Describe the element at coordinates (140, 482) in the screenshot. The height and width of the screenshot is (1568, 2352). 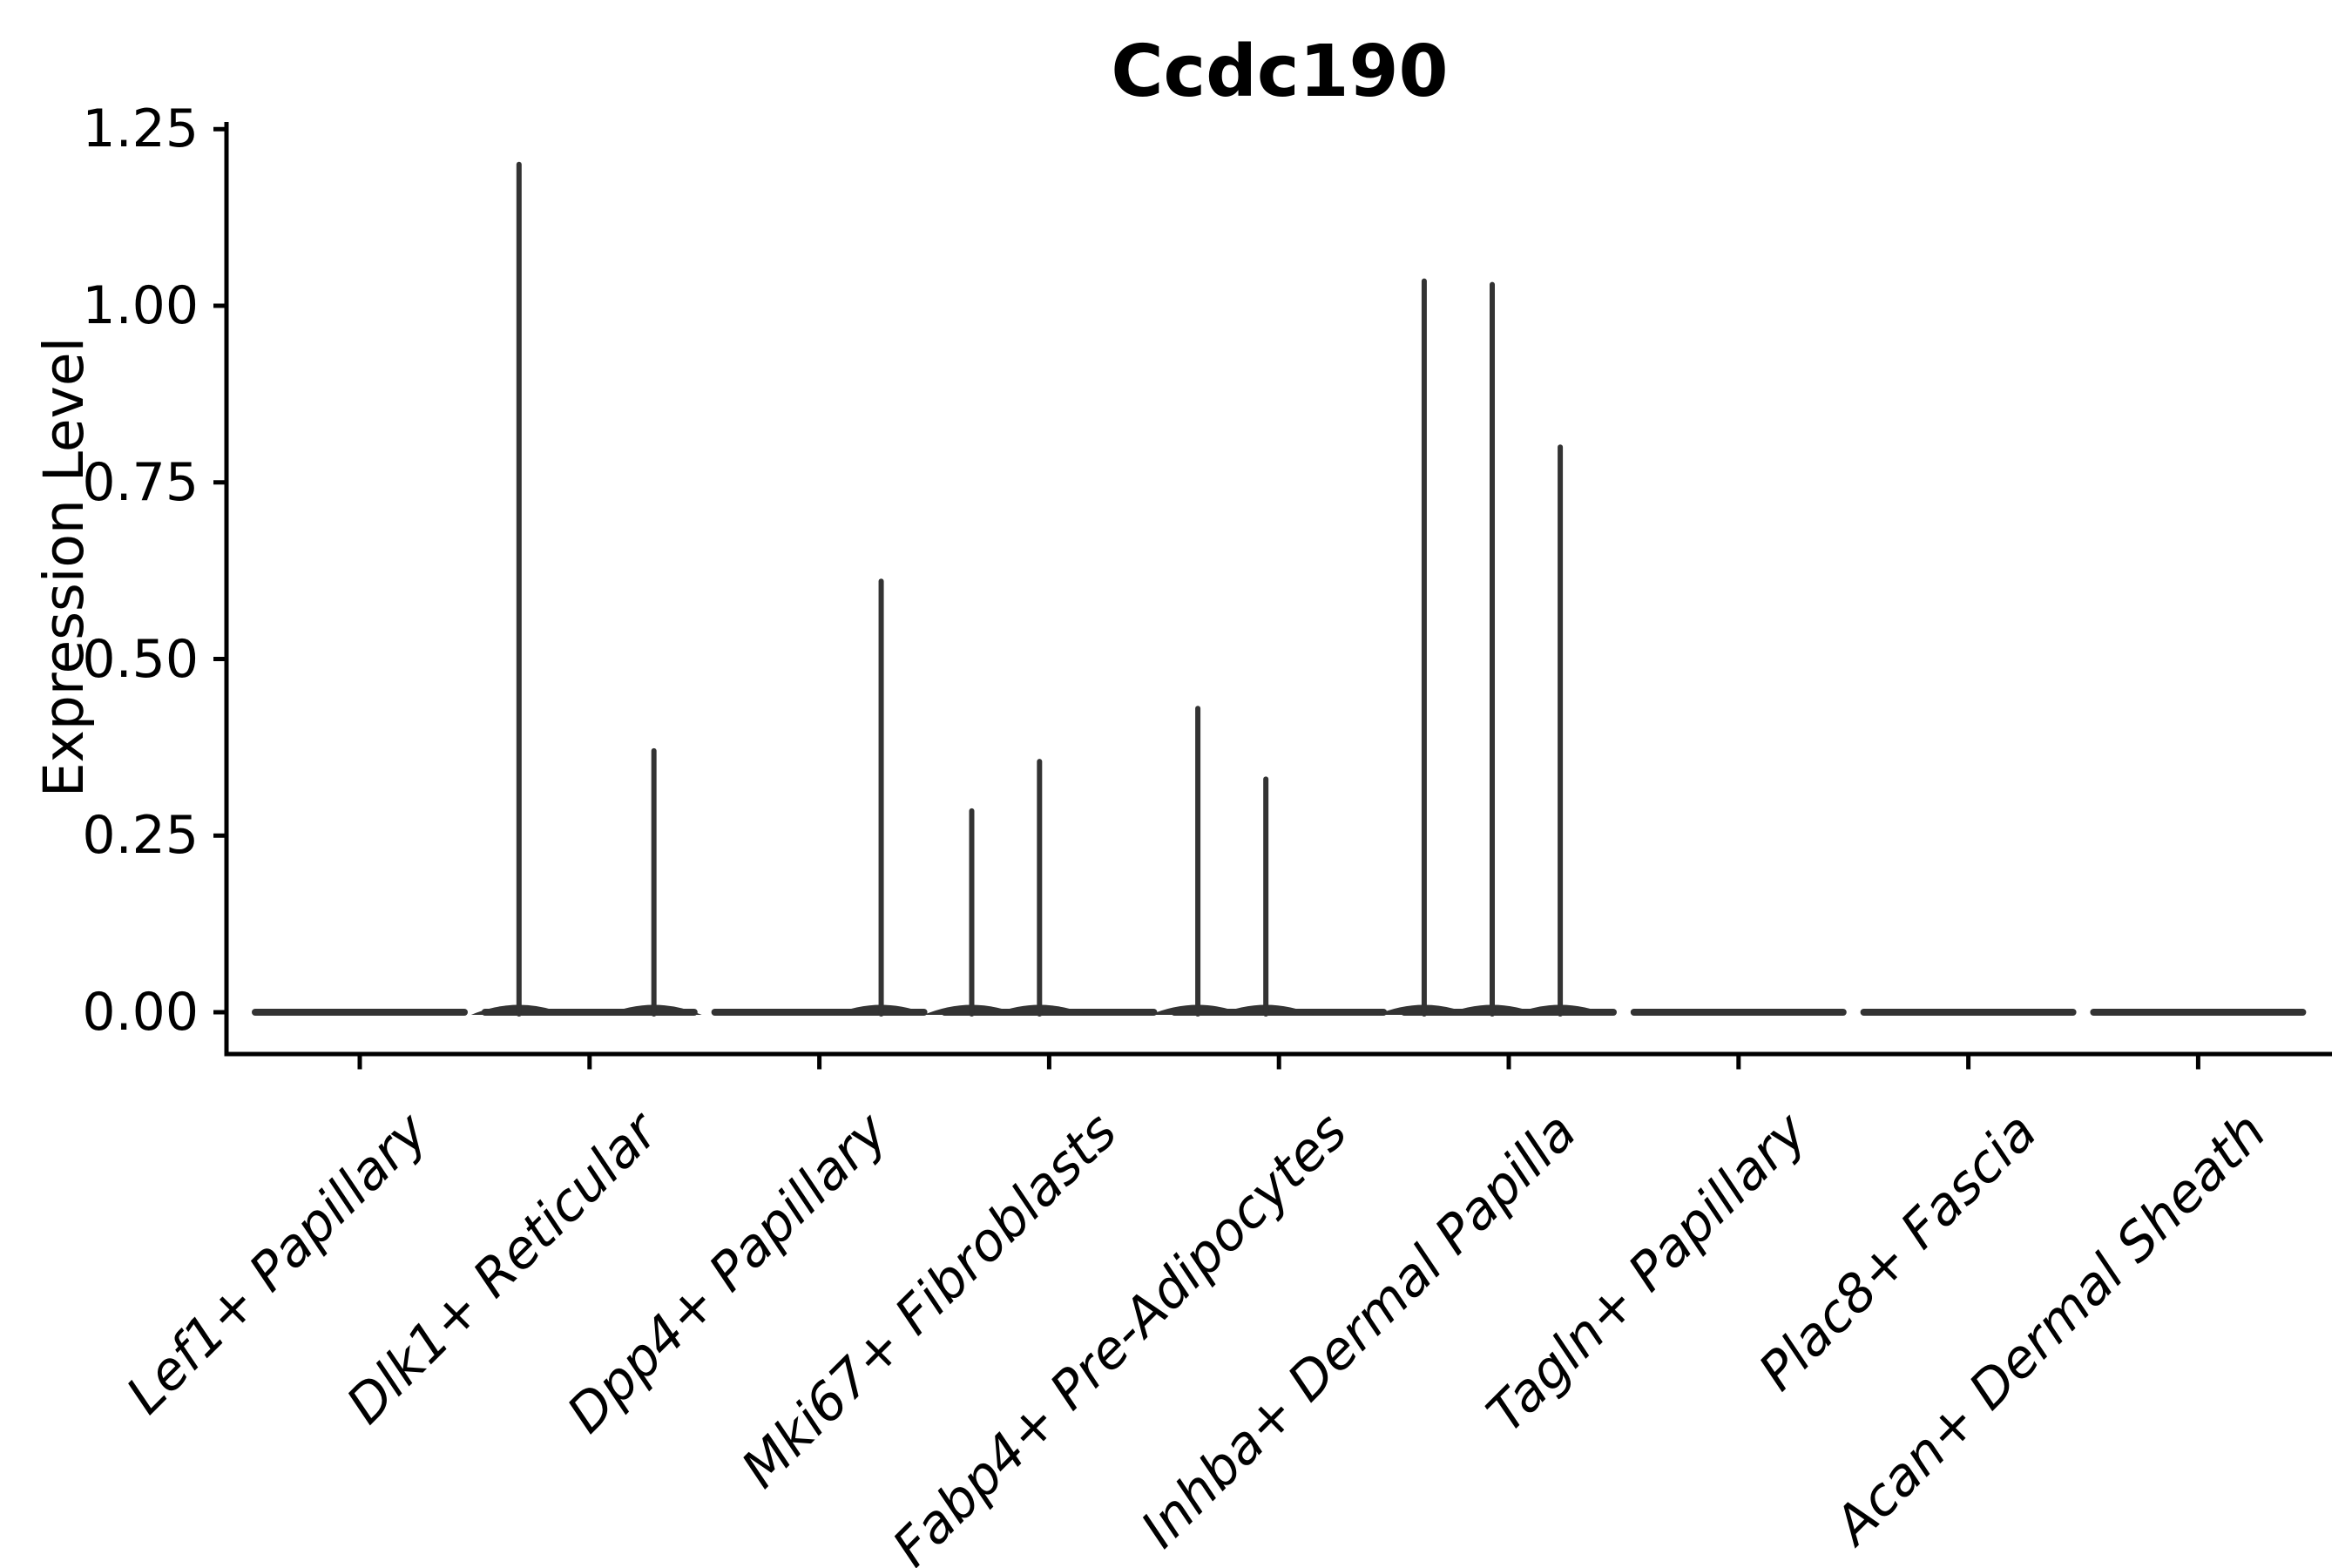
I see `y-tick-label: 0.75` at that location.